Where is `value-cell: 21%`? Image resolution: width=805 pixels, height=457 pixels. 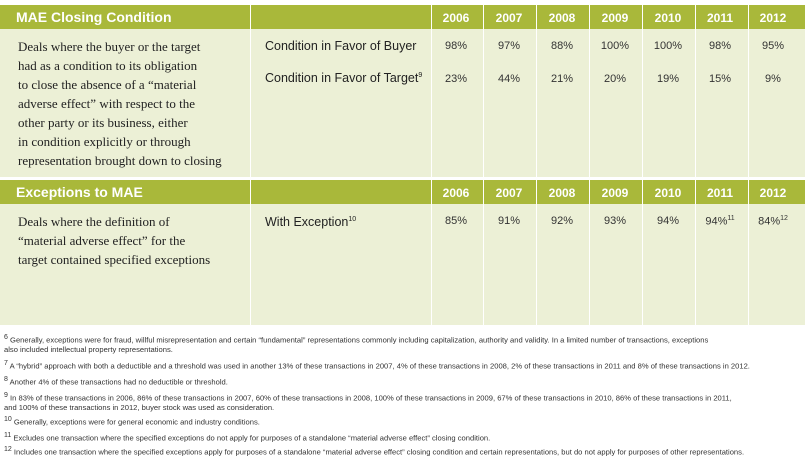
value-cell: 21% is located at coordinates (562, 79).